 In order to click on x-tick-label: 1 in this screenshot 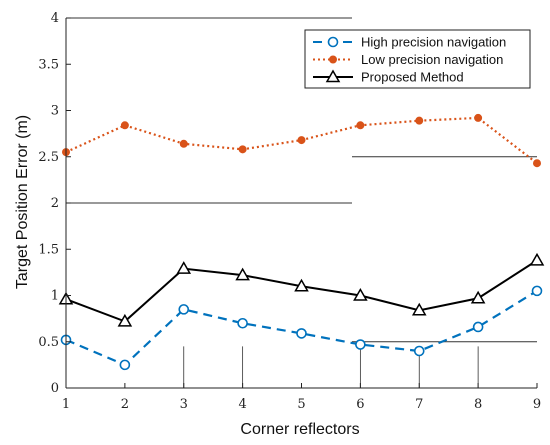, I will do `click(66, 404)`.